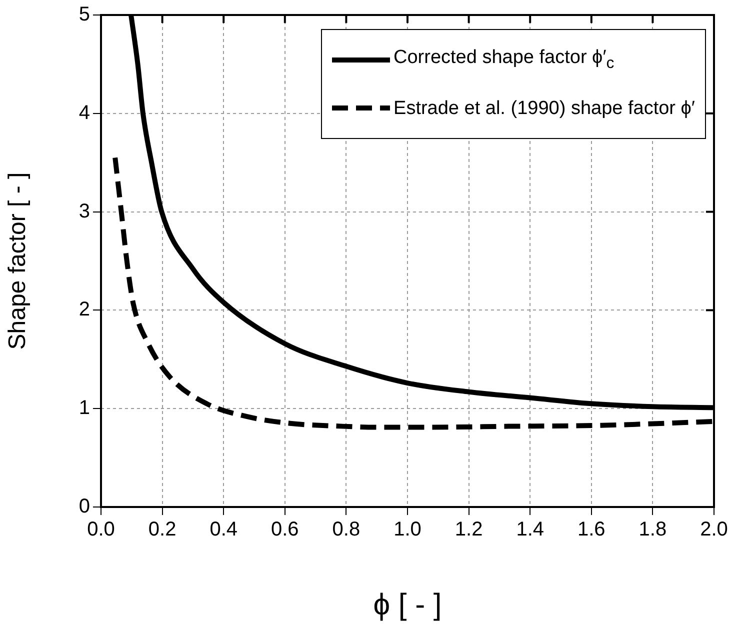 The image size is (740, 628). What do you see at coordinates (84, 309) in the screenshot?
I see `y-tick-label: 2` at bounding box center [84, 309].